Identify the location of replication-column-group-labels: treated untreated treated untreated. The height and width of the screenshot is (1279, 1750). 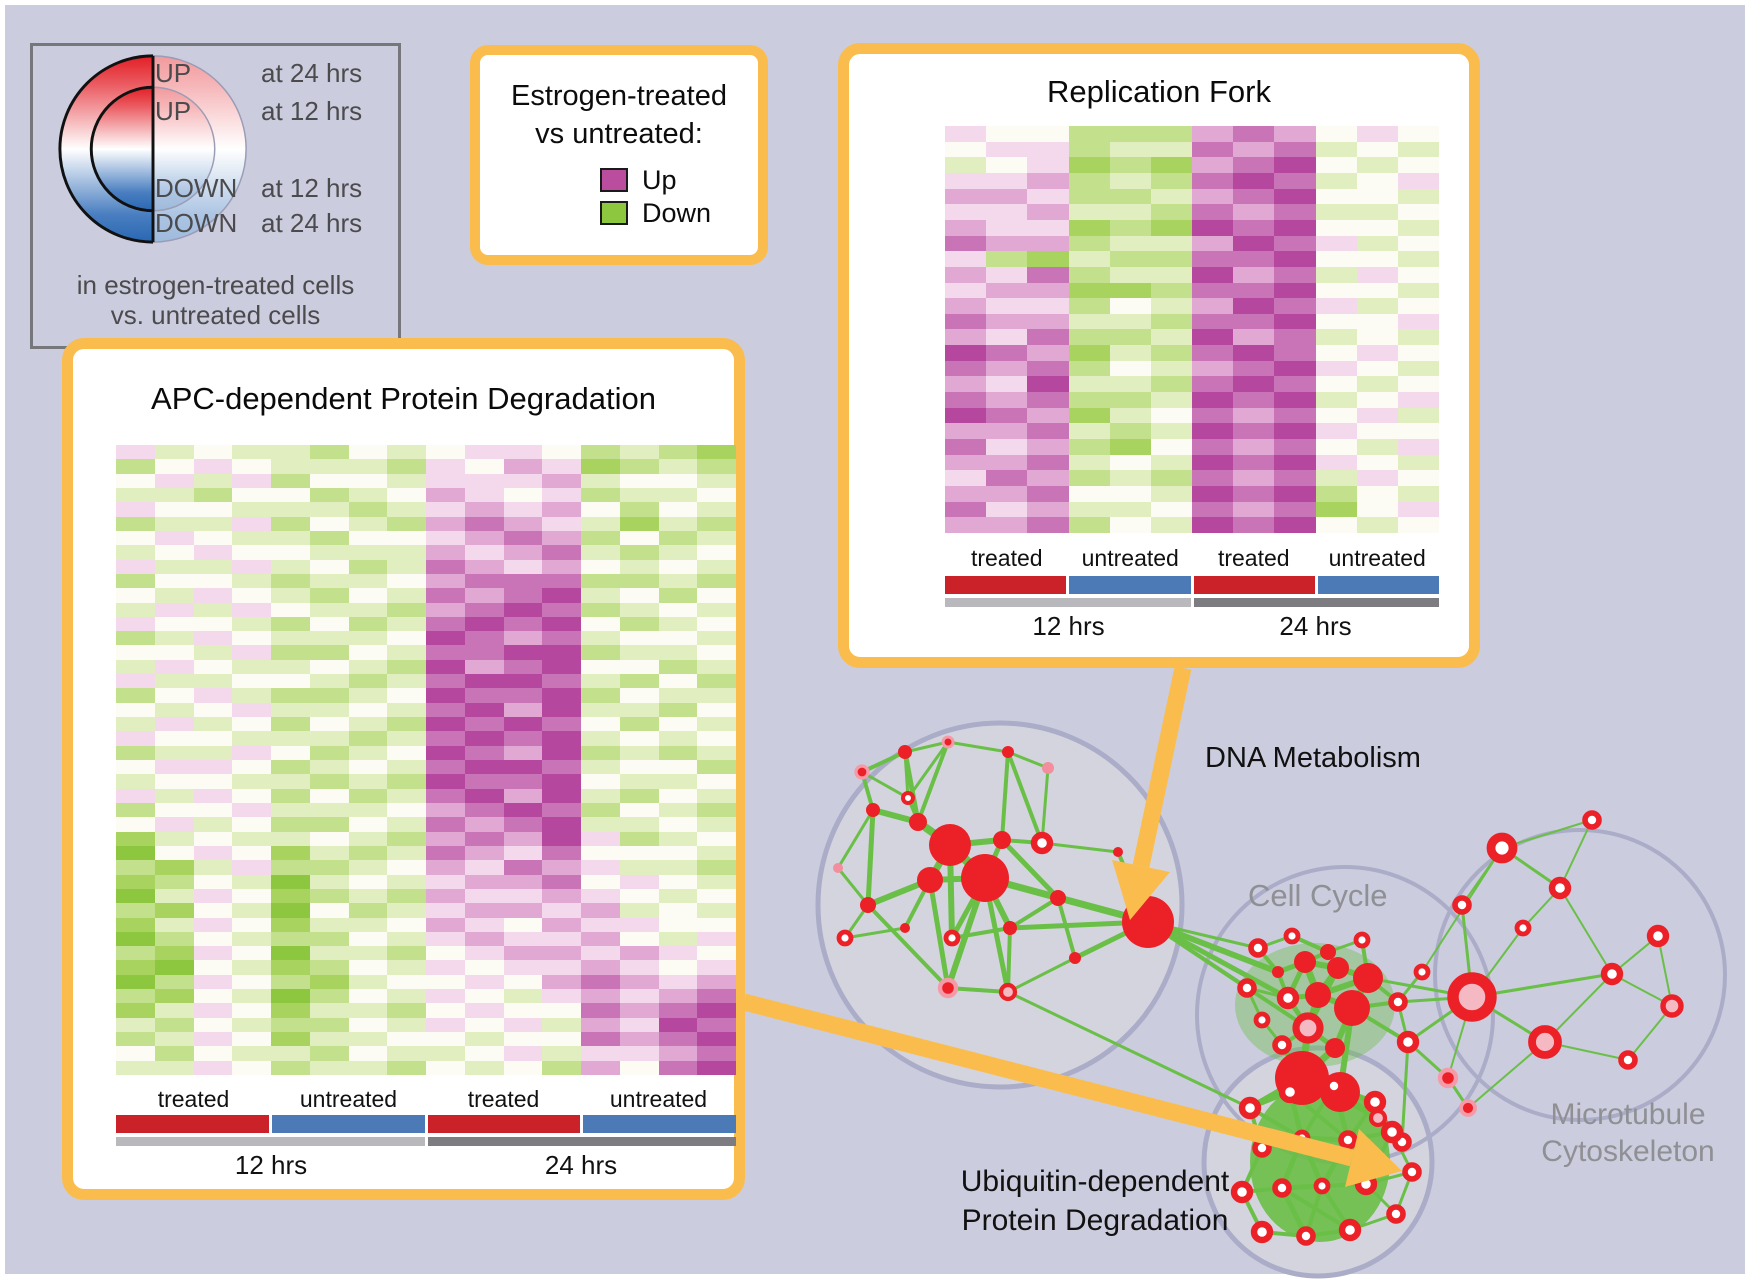
(1192, 558).